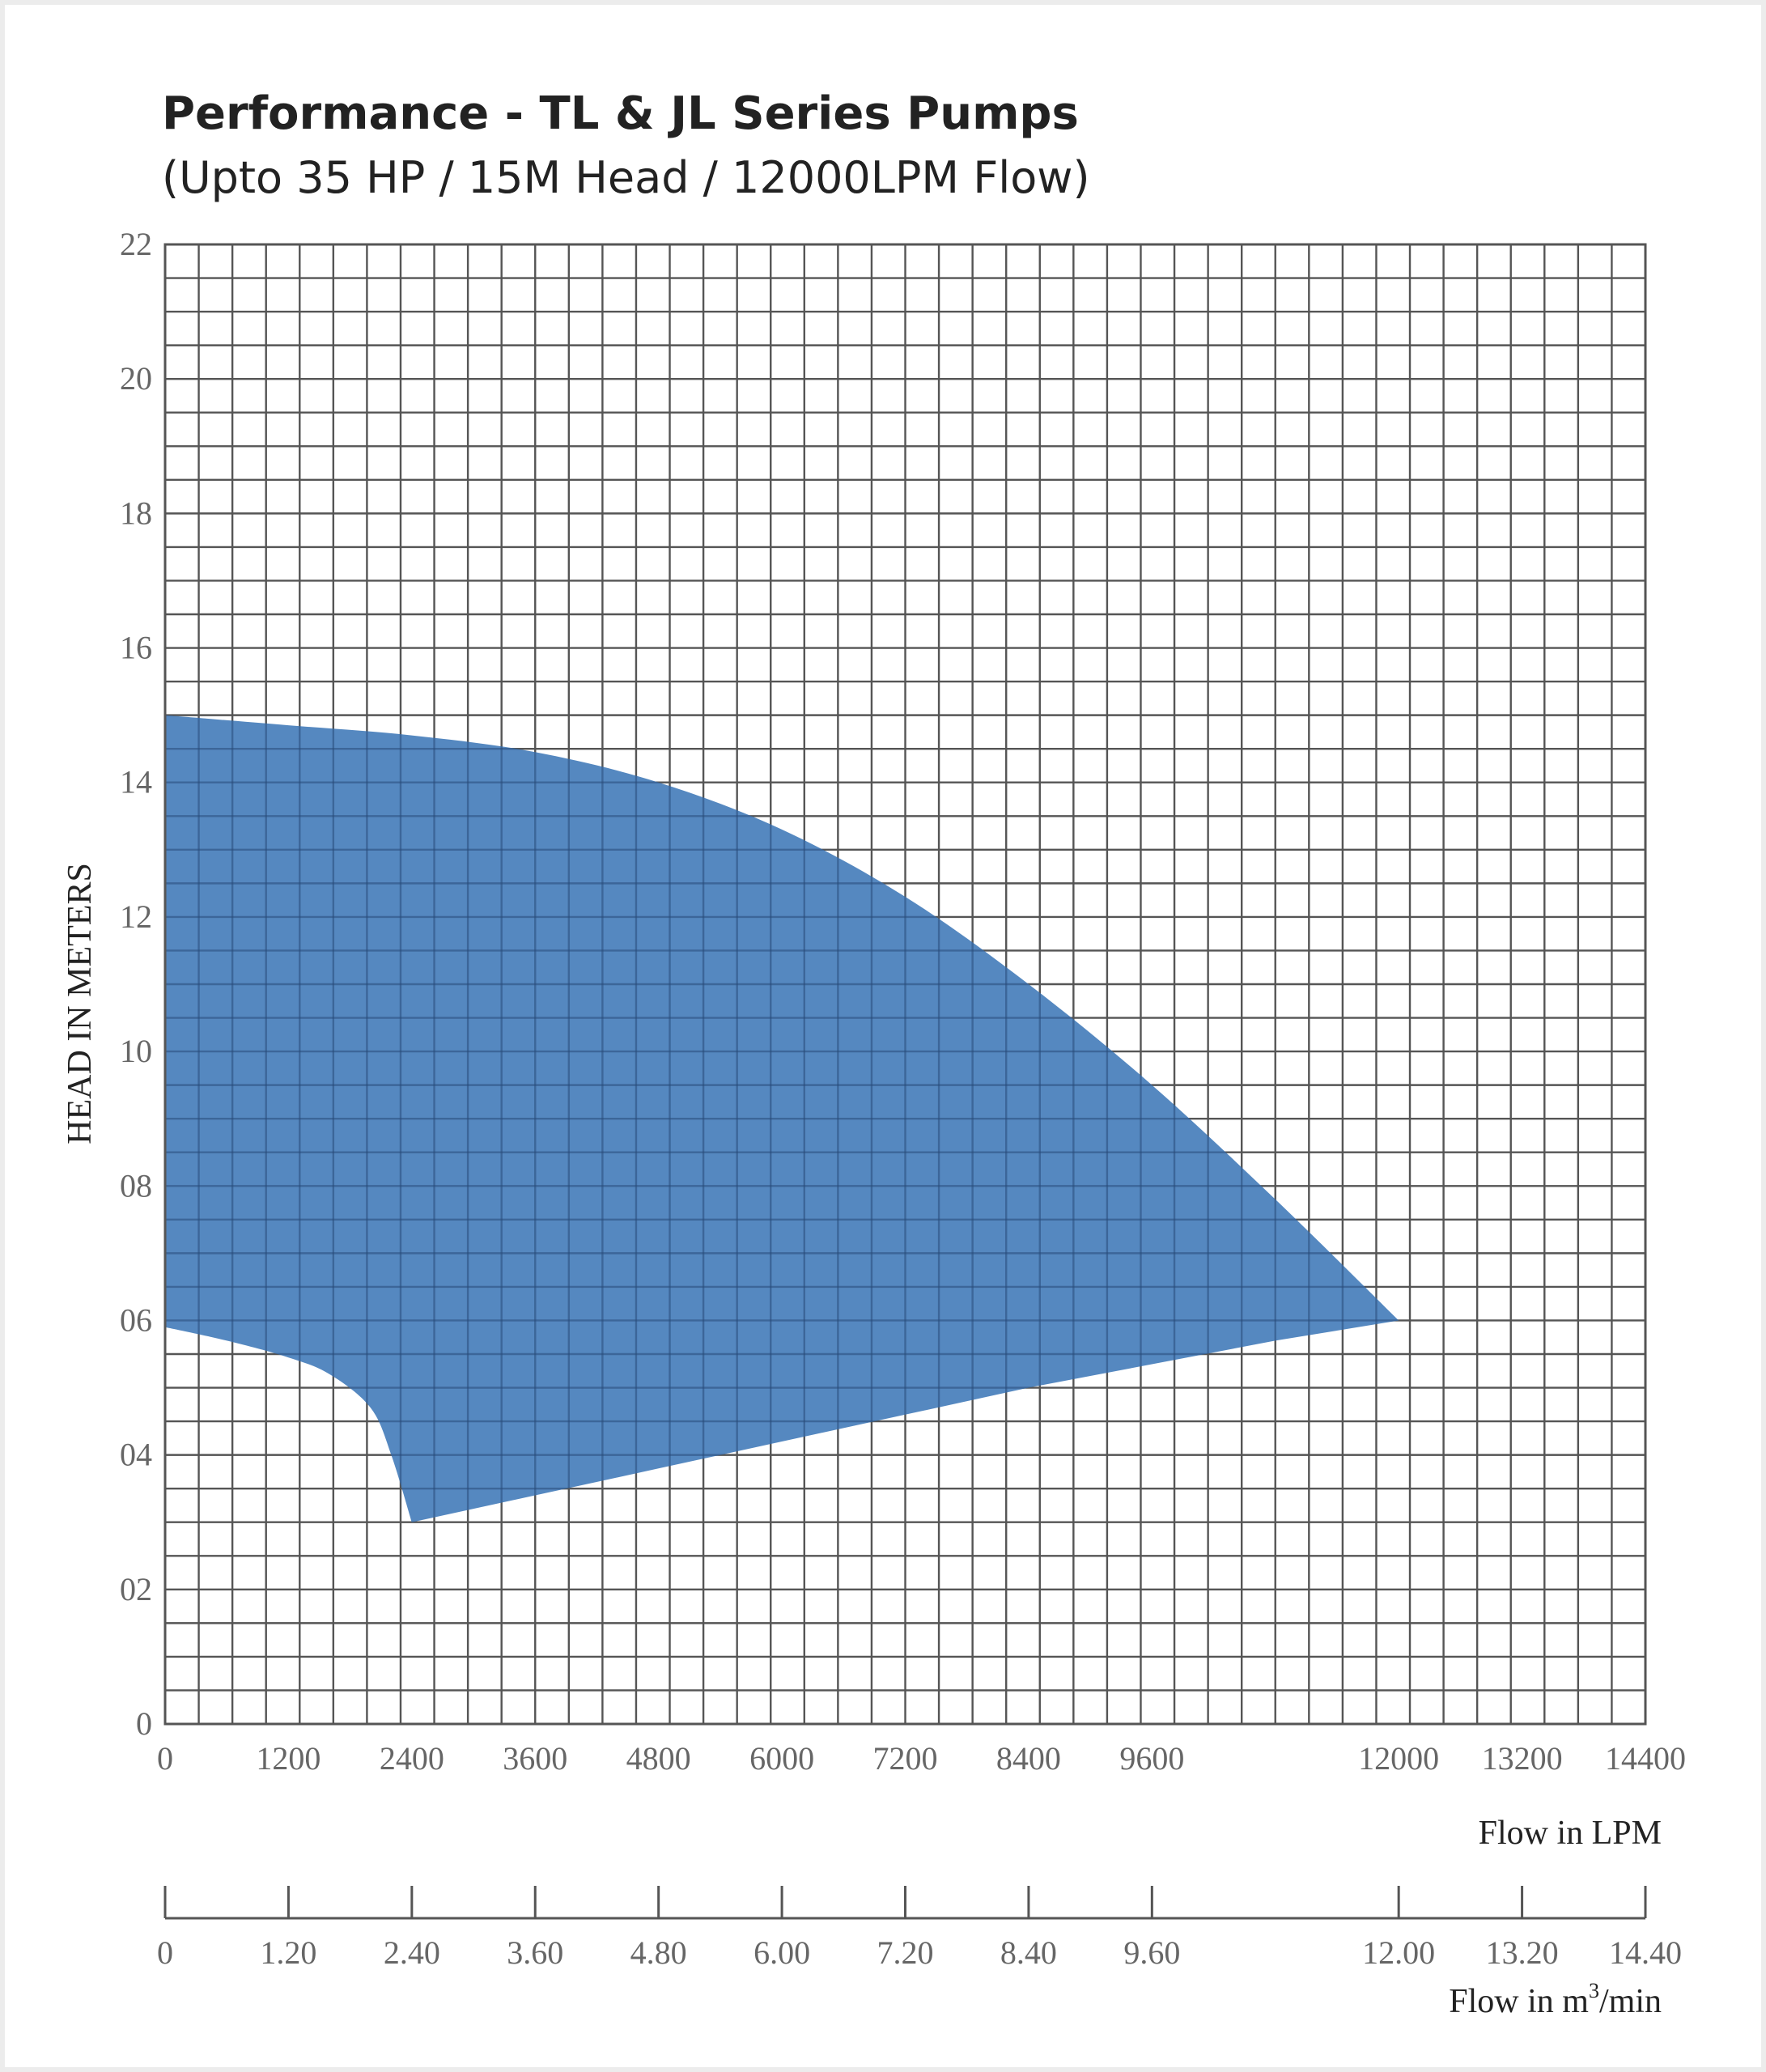  What do you see at coordinates (136, 782) in the screenshot?
I see `y-tick-label-7: 14` at bounding box center [136, 782].